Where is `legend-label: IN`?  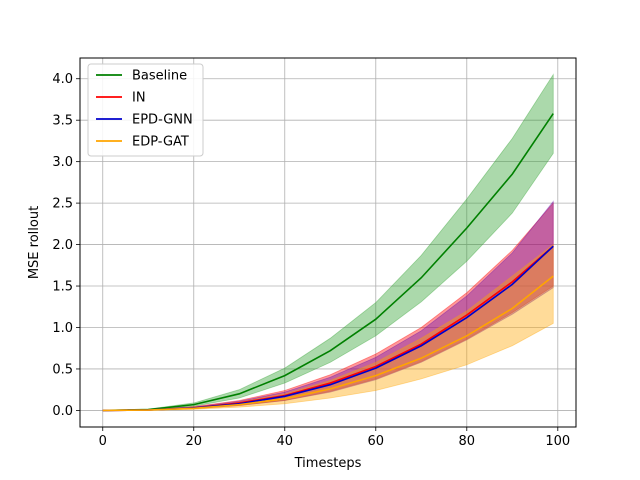
legend-label: IN is located at coordinates (139, 98).